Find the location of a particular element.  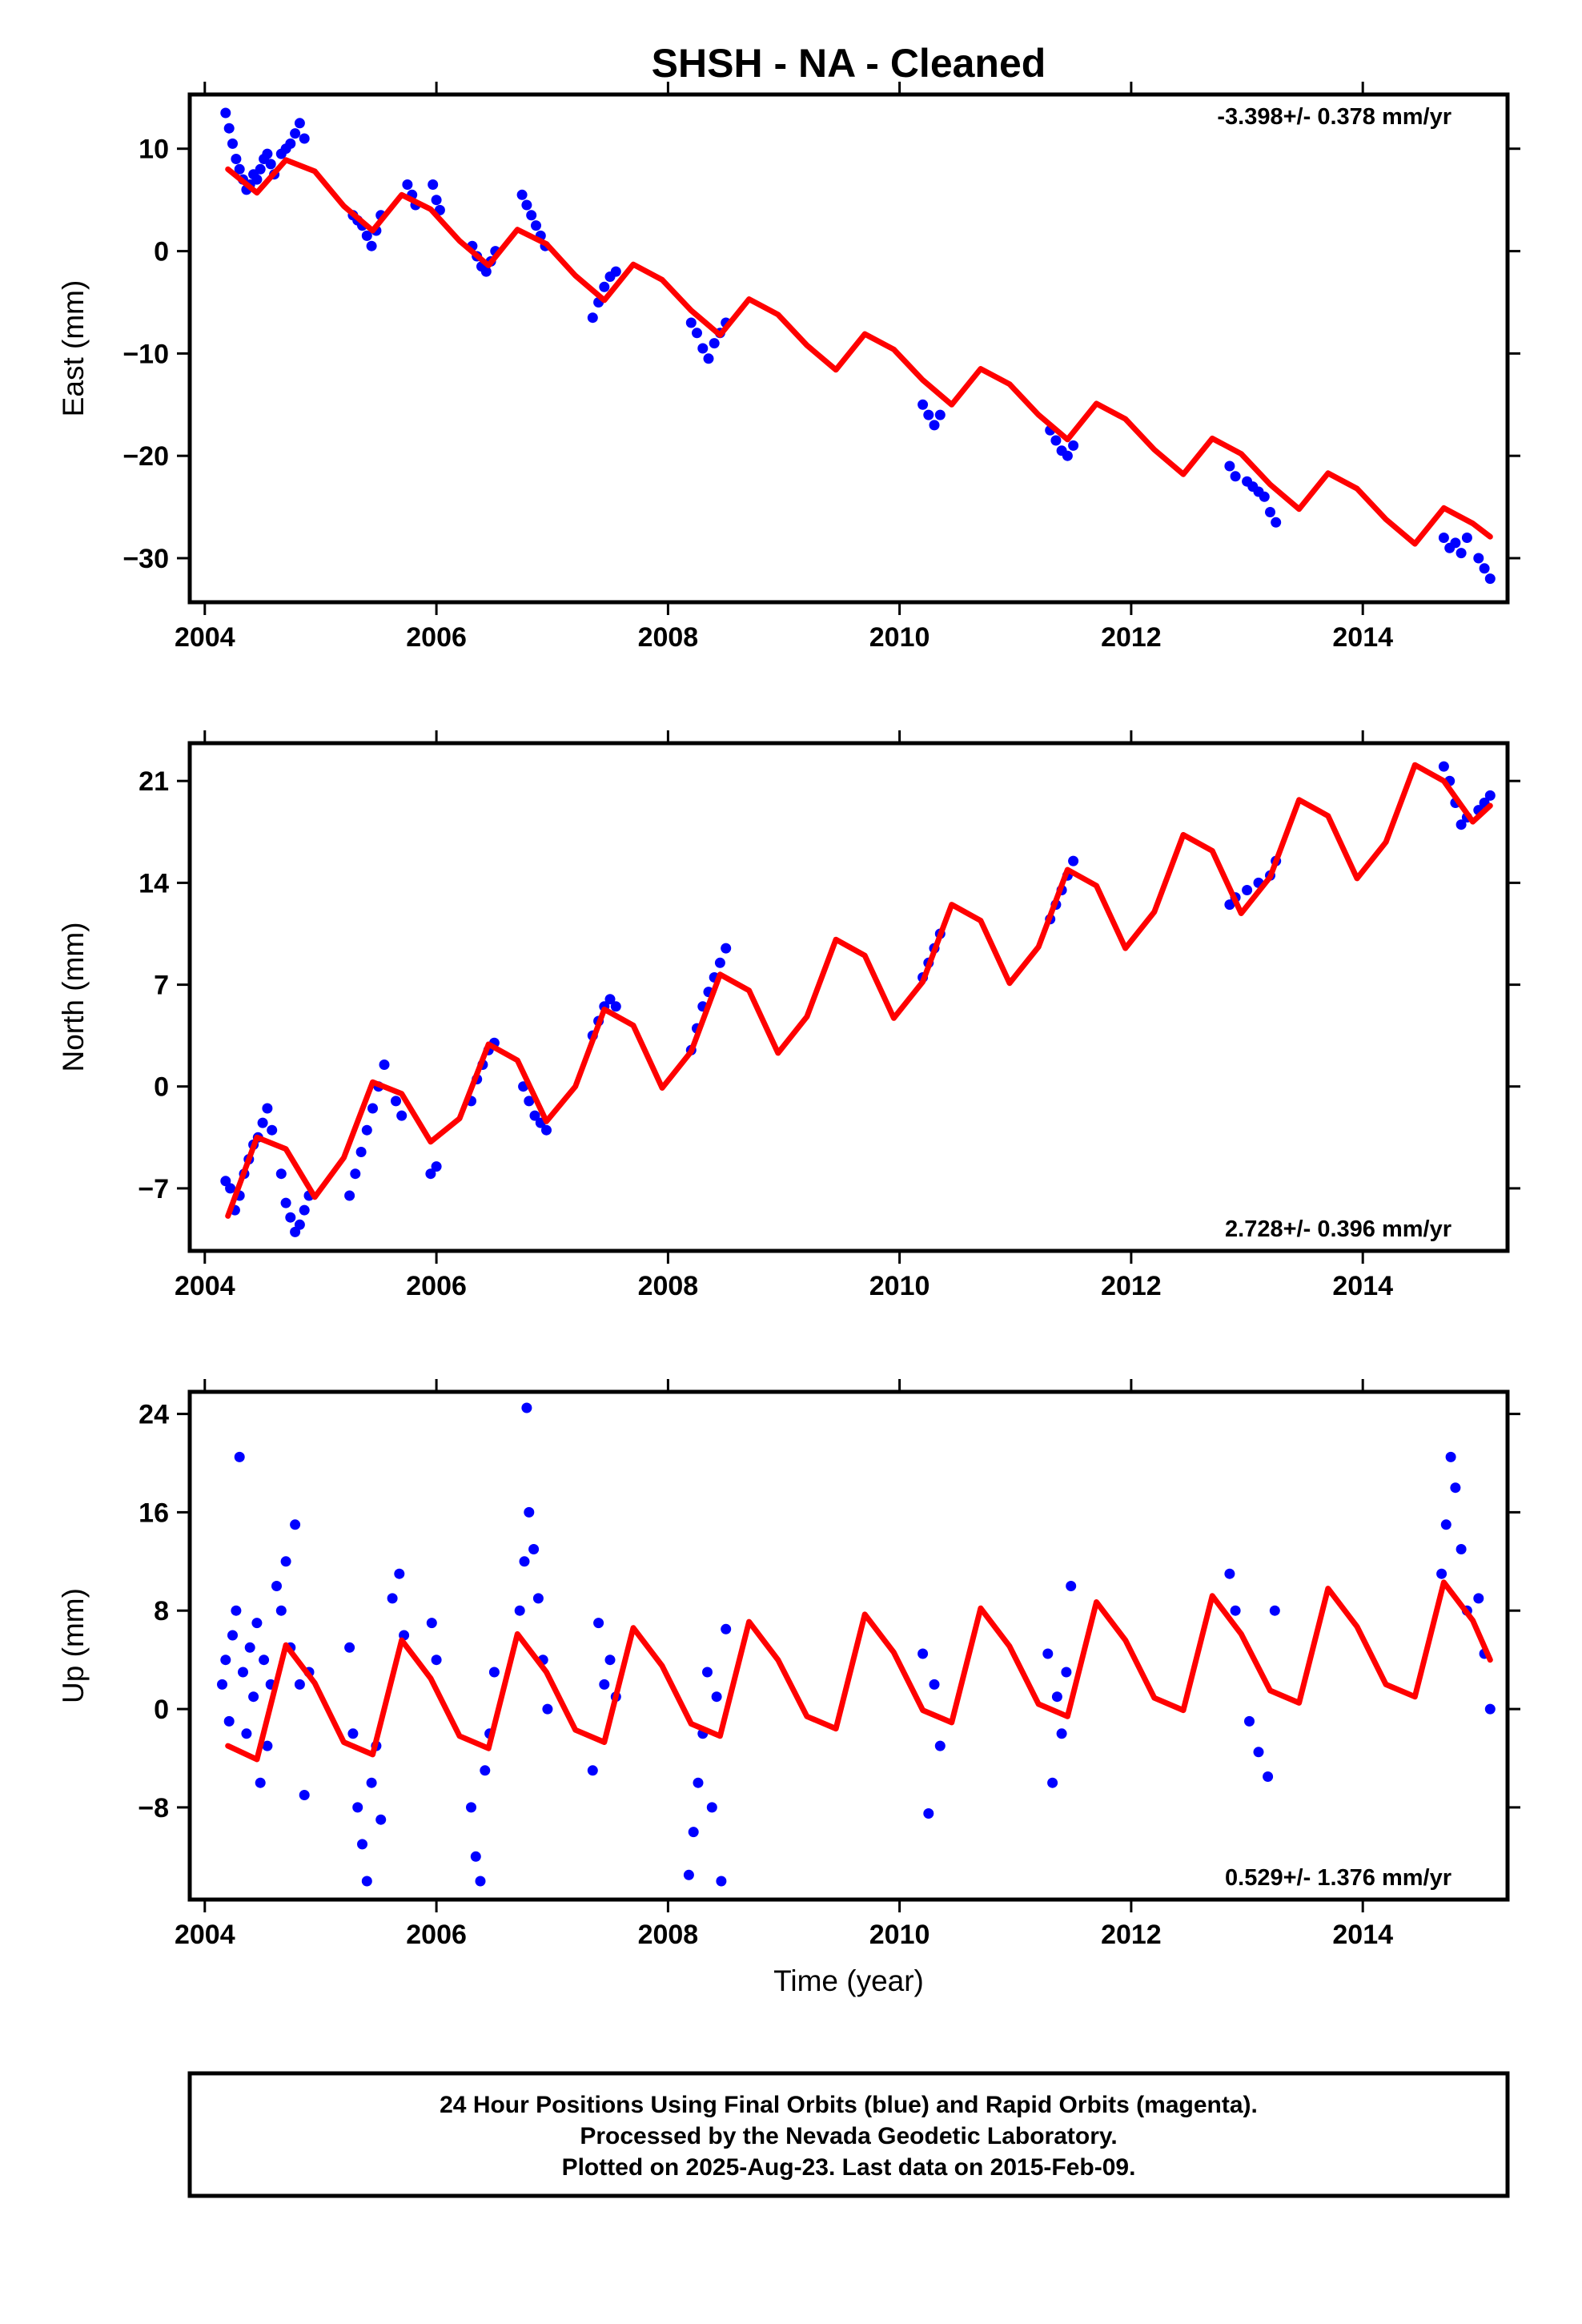

east-x-tick-label: 2014 is located at coordinates (1362, 637).